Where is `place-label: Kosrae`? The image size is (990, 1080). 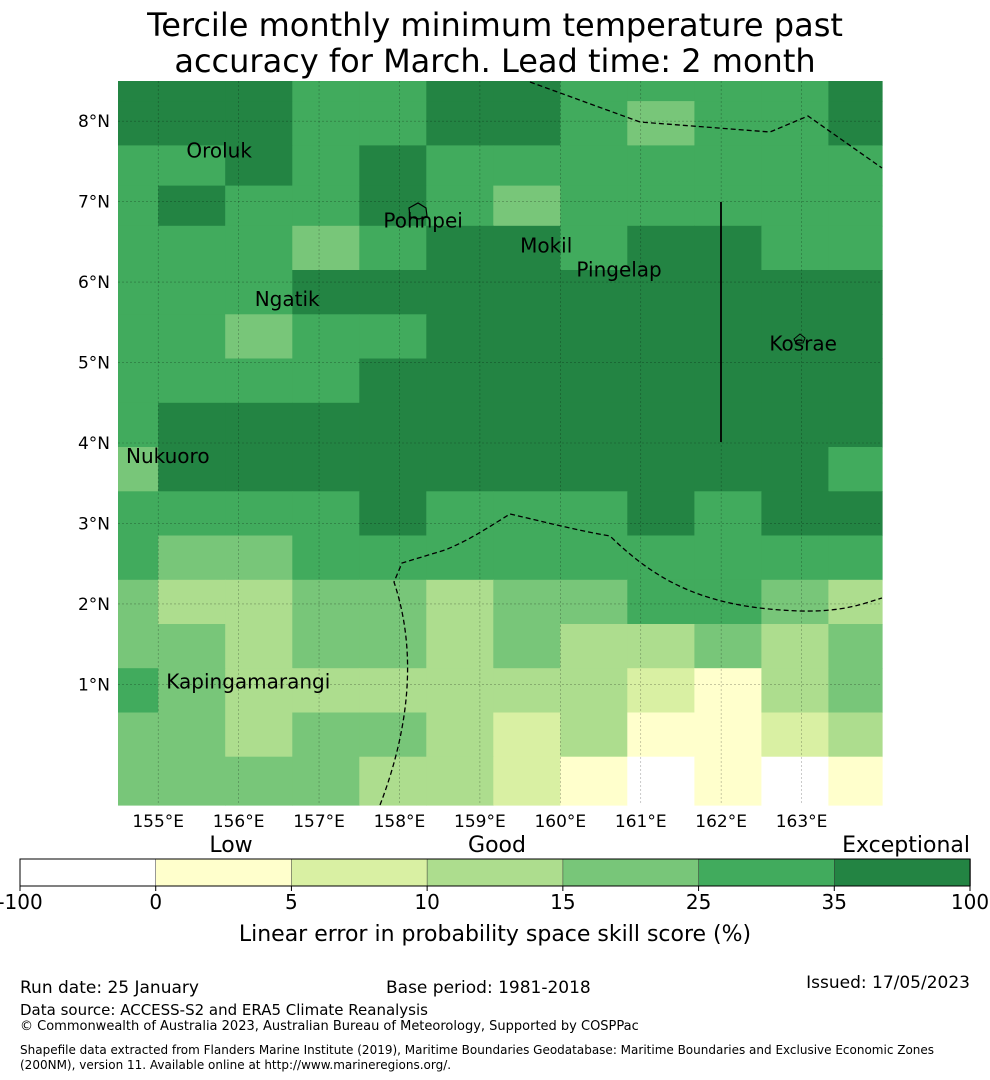
place-label: Kosrae is located at coordinates (803, 343).